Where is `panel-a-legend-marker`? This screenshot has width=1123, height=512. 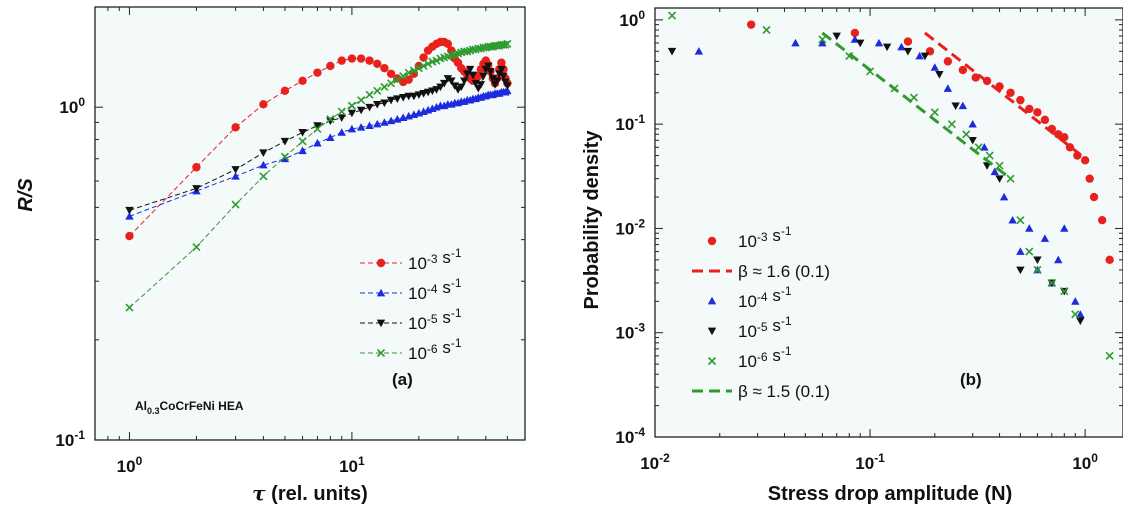
panel-a-legend-marker is located at coordinates (381, 292).